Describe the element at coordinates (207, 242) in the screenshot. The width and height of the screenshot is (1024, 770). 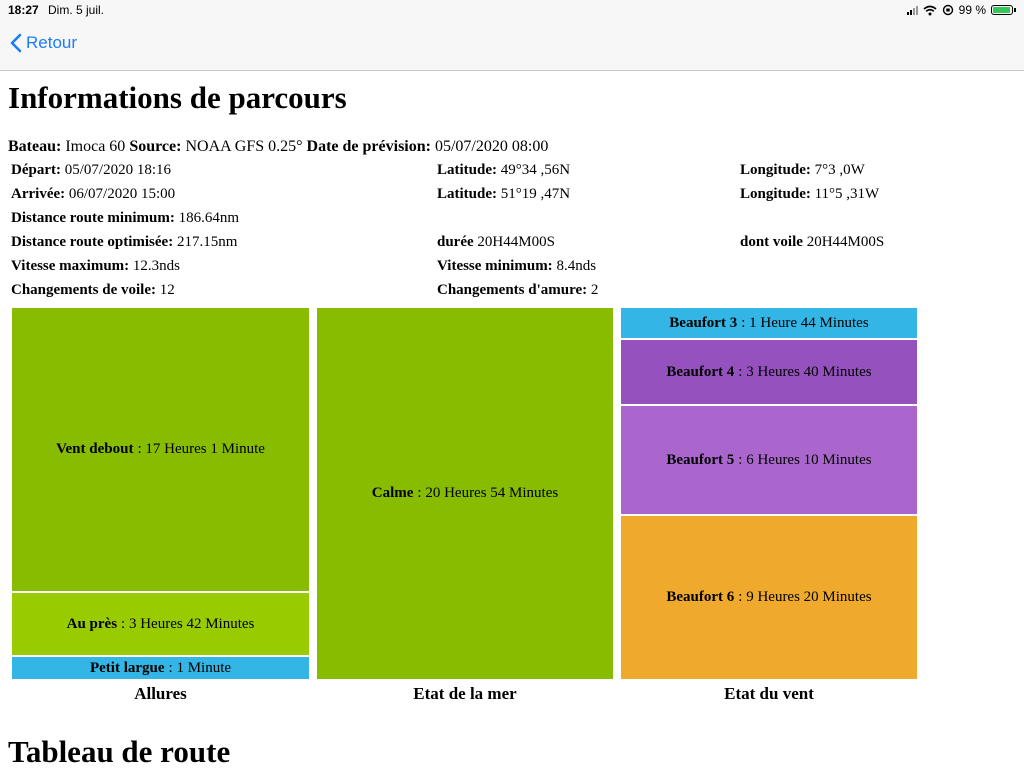
I see `optimized-distance-value: 217.15nm` at that location.